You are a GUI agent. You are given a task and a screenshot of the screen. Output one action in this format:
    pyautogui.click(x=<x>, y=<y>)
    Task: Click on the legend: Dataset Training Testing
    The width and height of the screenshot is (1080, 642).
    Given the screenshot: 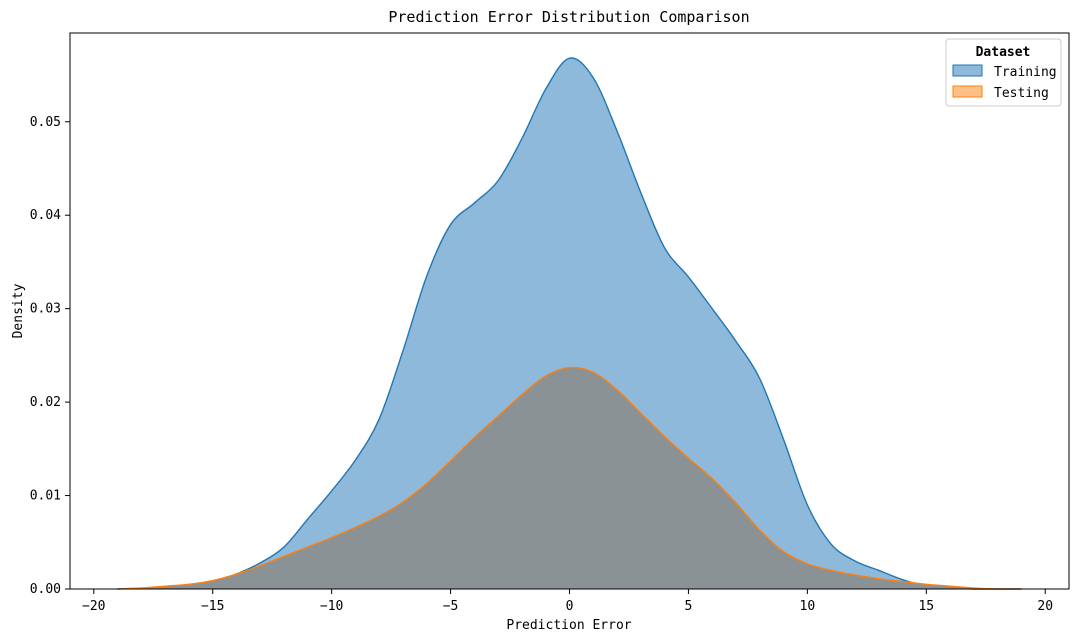 What is the action you would take?
    pyautogui.click(x=1003, y=72)
    